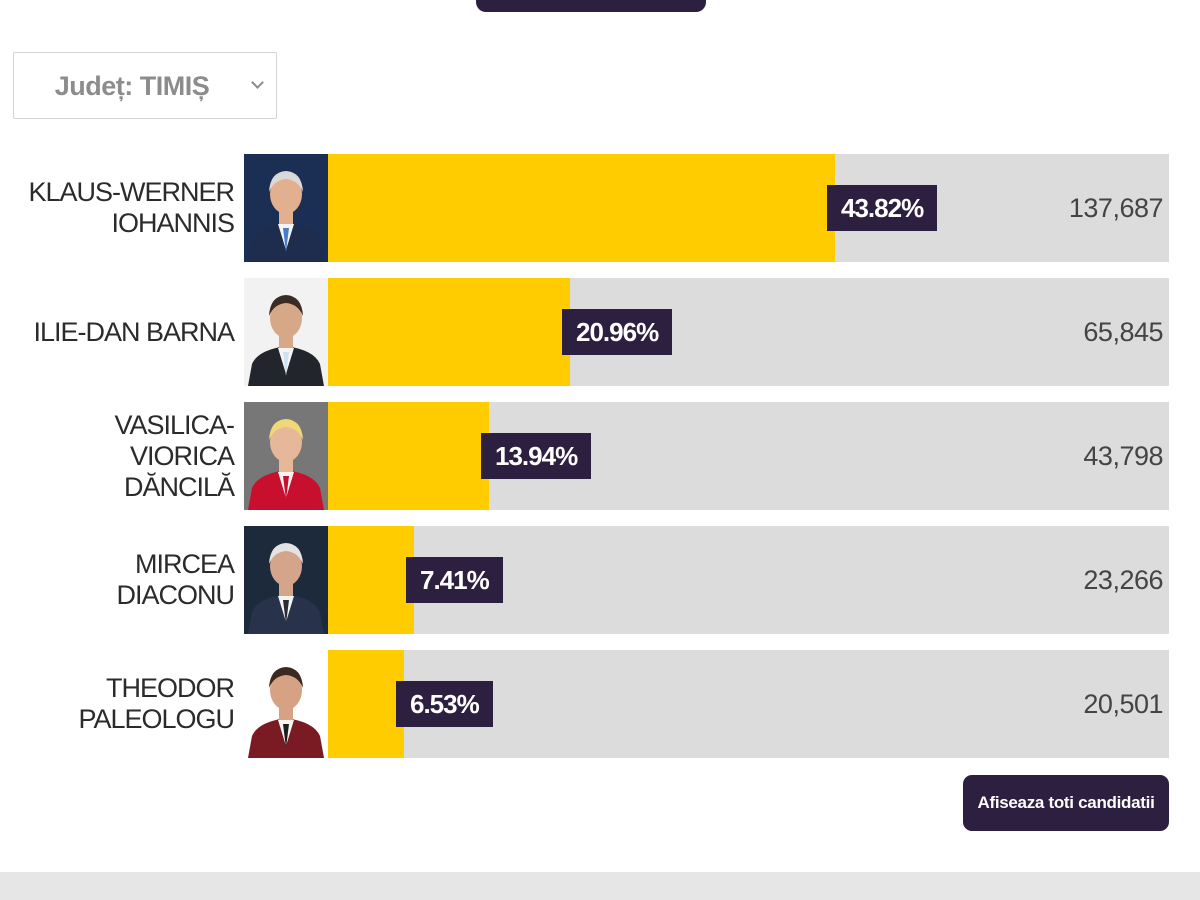  What do you see at coordinates (286, 456) in the screenshot?
I see `candidate-photo-dancila` at bounding box center [286, 456].